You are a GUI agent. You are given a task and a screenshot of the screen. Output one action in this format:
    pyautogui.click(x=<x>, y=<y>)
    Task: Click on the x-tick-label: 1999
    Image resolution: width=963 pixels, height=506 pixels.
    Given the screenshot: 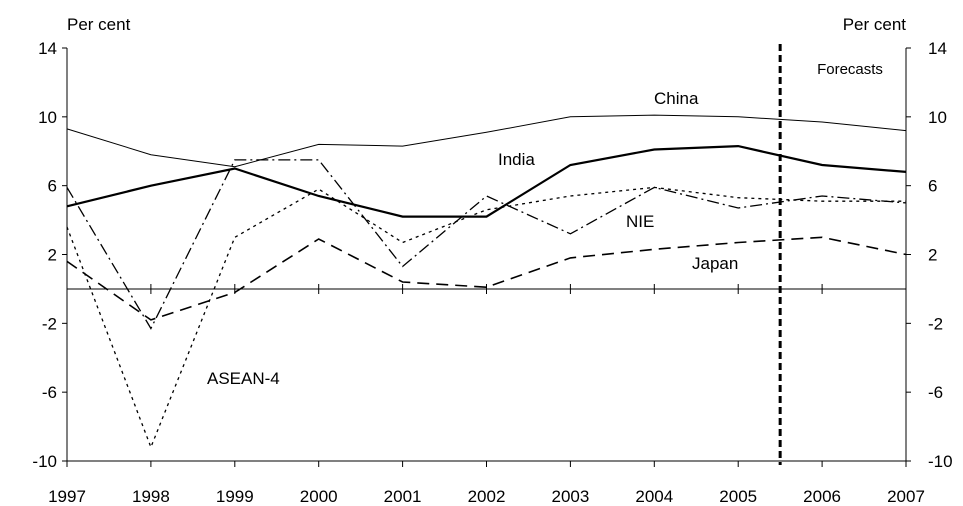 What is the action you would take?
    pyautogui.click(x=235, y=496)
    